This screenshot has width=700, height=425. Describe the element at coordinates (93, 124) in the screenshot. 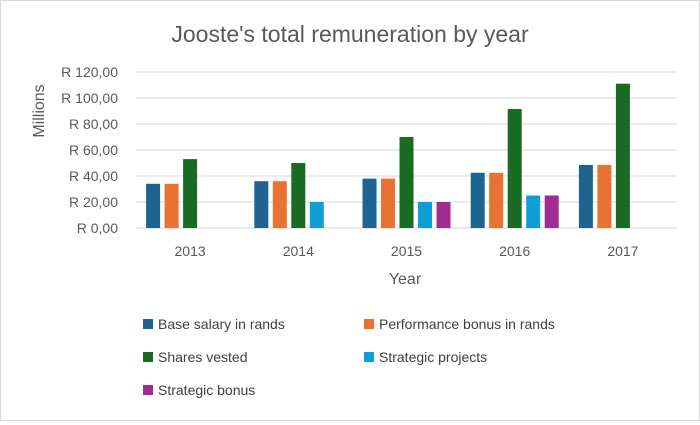

I see `y-tick-label: R 80,00` at that location.